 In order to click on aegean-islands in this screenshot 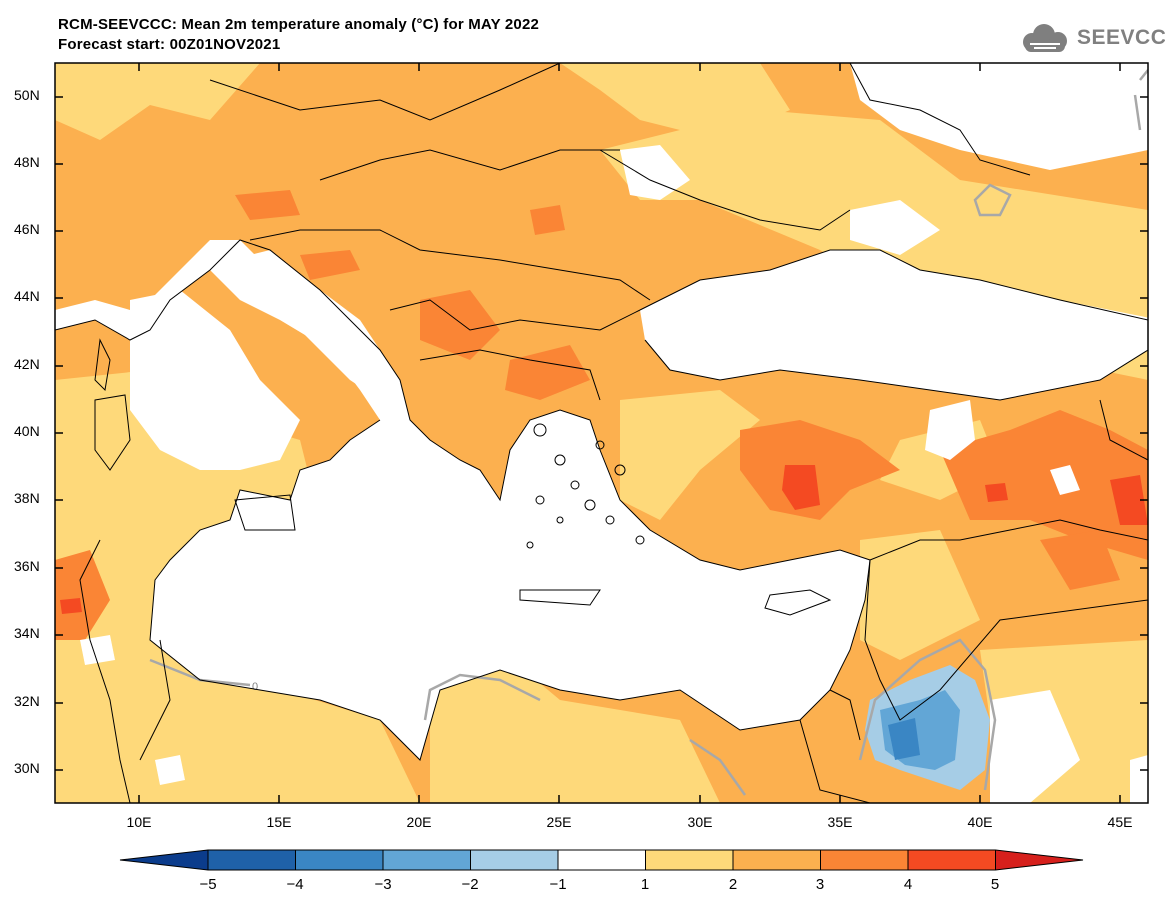, I will do `click(585, 486)`.